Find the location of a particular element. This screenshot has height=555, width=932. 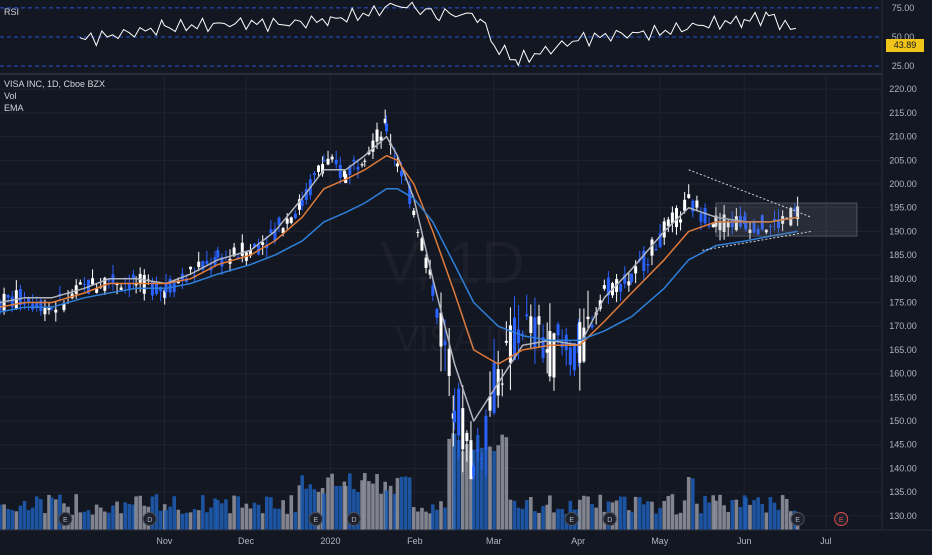

price-tick-label: 205.00 is located at coordinates (903, 160).